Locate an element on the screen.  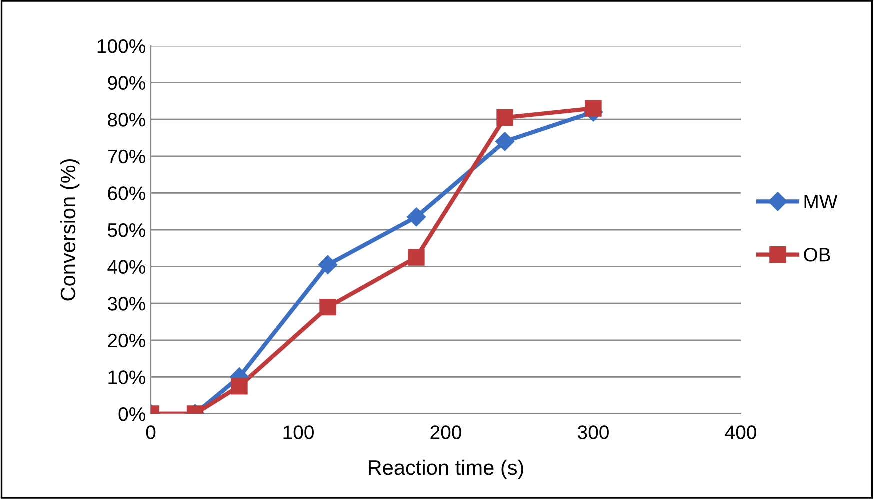
y-tick-label: 0% is located at coordinates (132, 414).